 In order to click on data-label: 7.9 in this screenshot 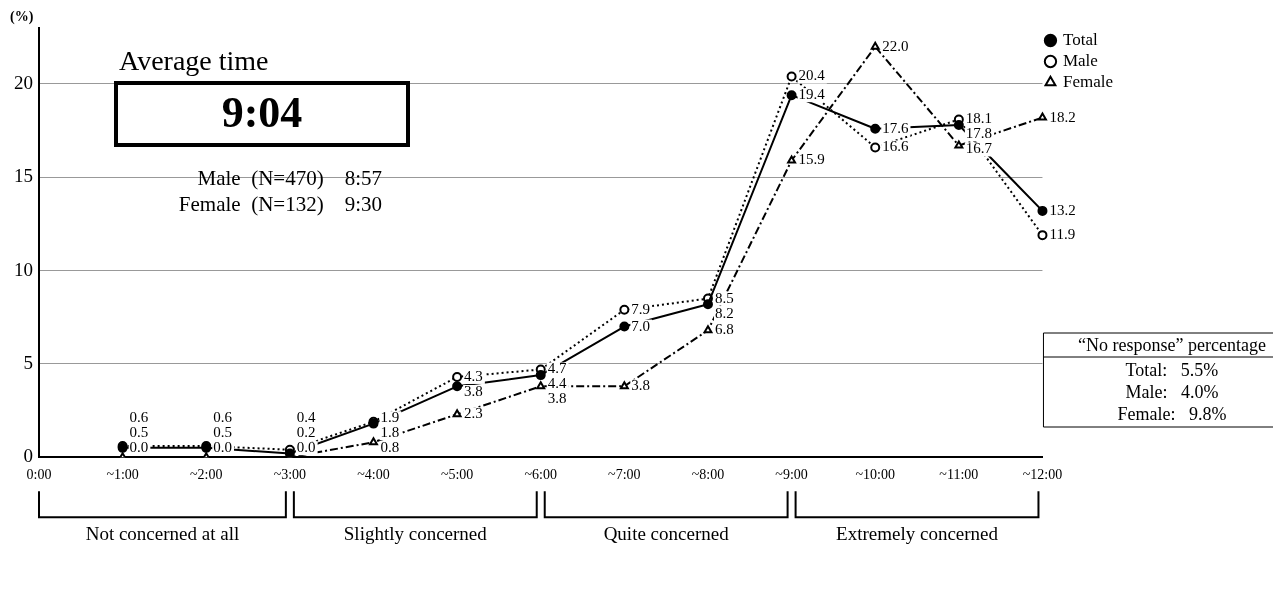, I will do `click(641, 308)`.